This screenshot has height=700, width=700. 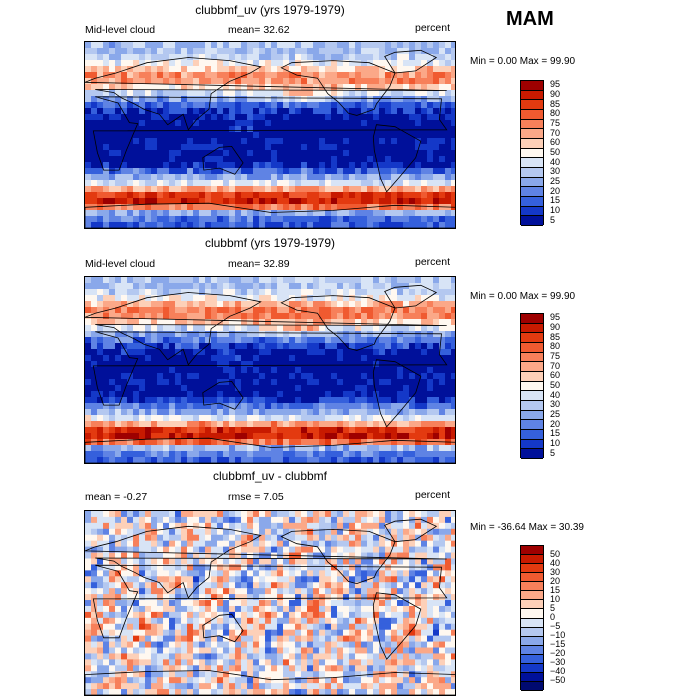 What do you see at coordinates (259, 264) in the screenshot?
I see `panel2-mean-label: mean= 32.89` at bounding box center [259, 264].